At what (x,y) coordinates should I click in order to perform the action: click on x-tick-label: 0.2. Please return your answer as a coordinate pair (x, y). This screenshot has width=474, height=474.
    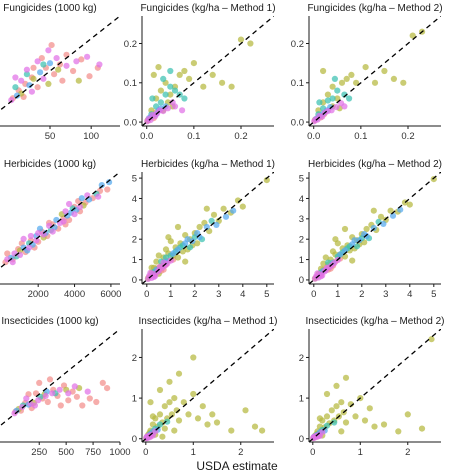
    Looking at the image, I should click on (240, 136).